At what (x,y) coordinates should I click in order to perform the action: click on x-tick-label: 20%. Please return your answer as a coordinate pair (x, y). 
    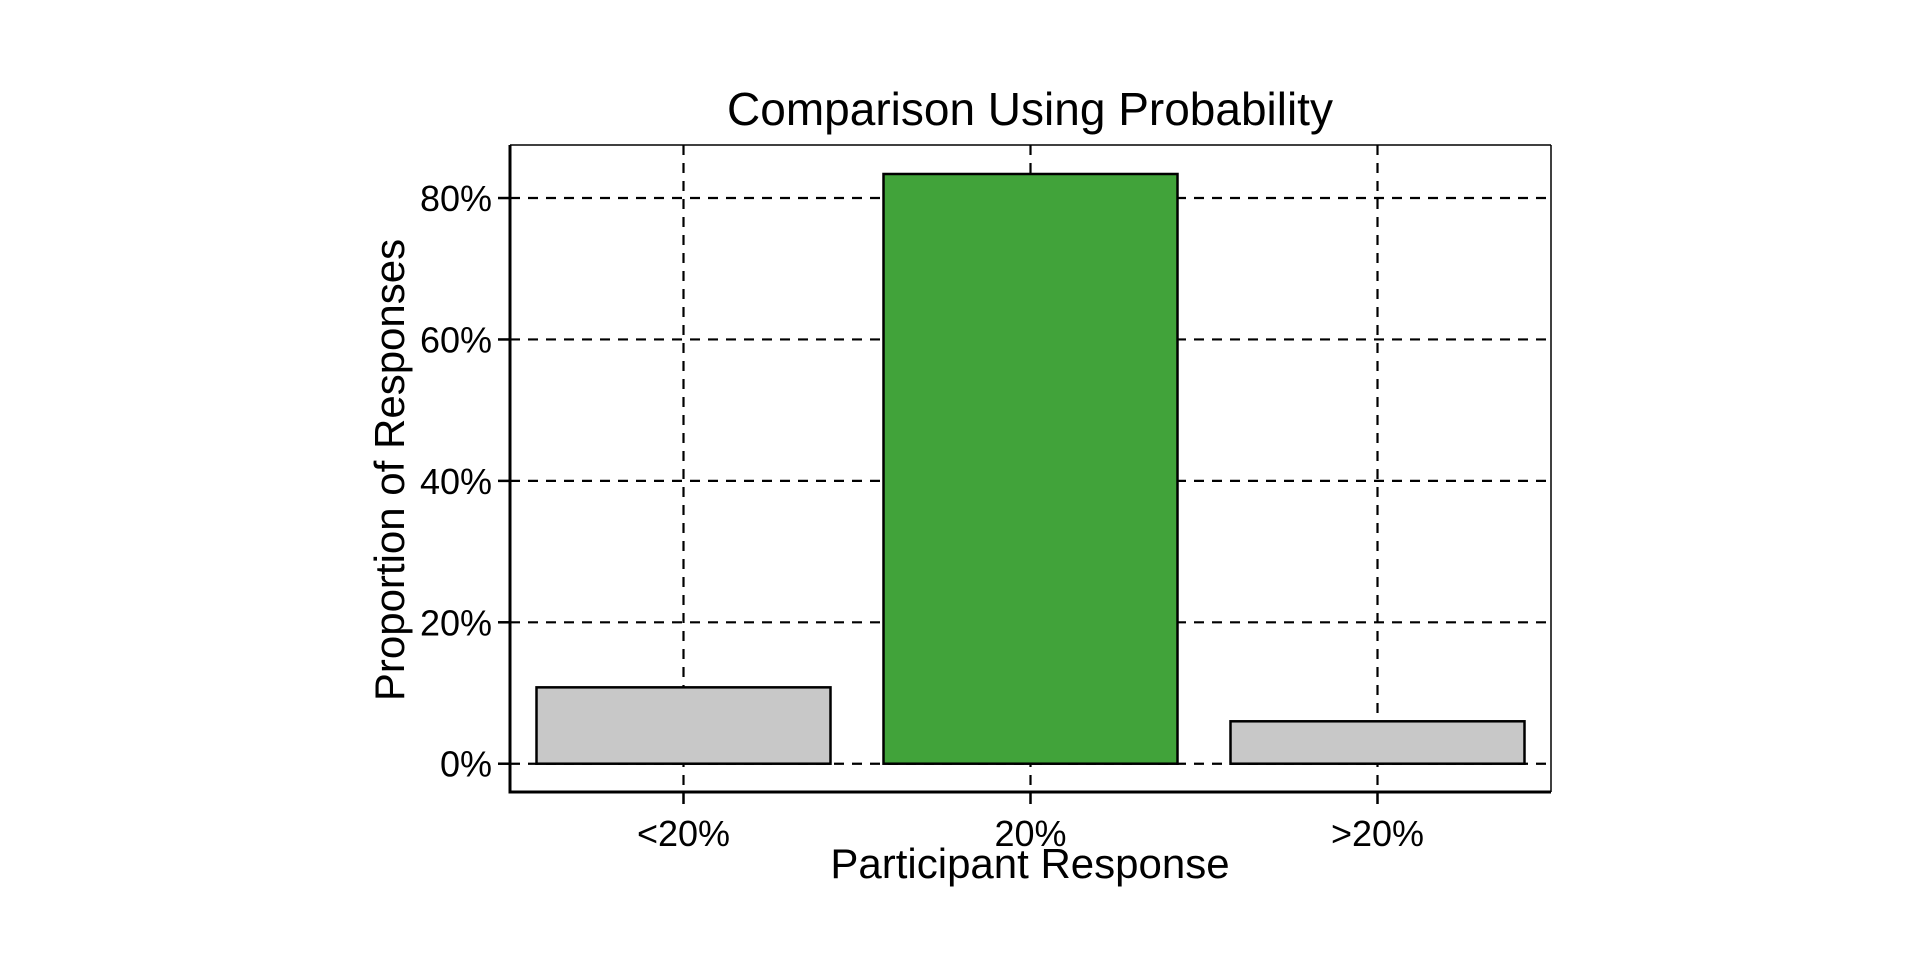
    Looking at the image, I should click on (1030, 833).